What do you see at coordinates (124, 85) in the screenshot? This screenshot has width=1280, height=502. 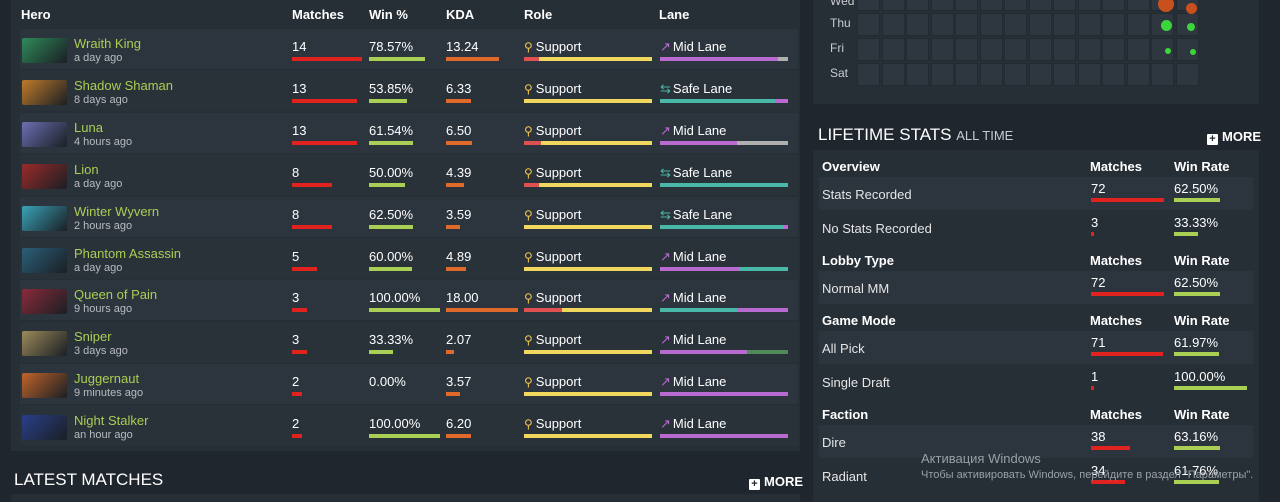 I see `hero-name: Shadow Shaman` at bounding box center [124, 85].